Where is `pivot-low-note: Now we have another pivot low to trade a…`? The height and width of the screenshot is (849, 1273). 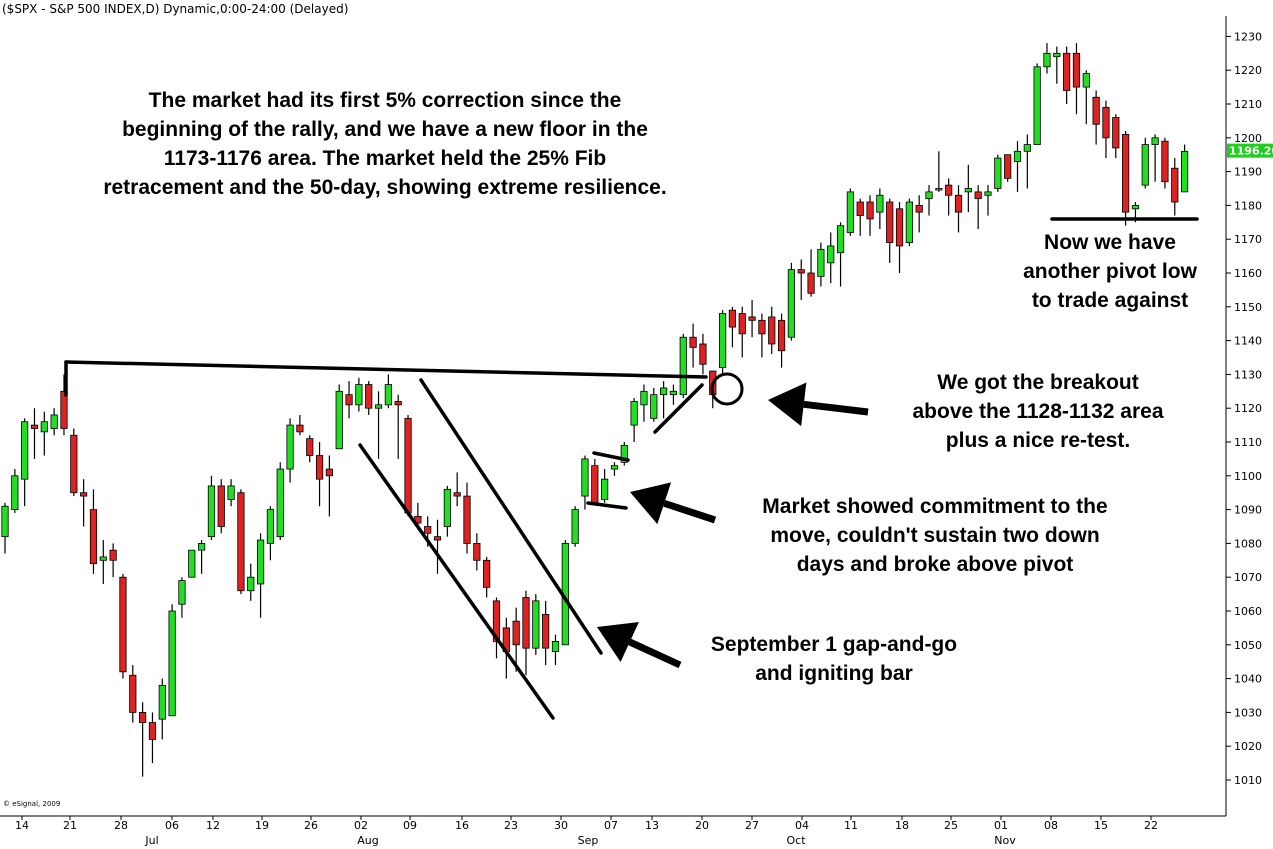 pivot-low-note: Now we have another pivot low to trade a… is located at coordinates (1110, 271).